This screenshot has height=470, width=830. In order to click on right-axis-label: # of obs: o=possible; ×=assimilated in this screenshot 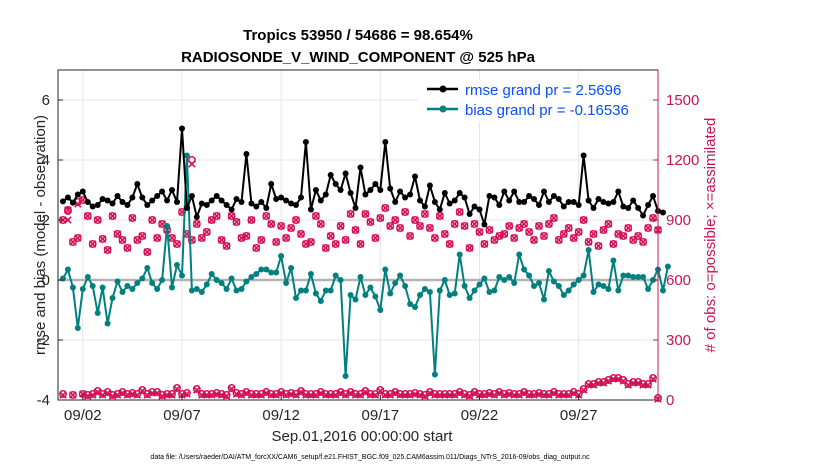, I will do `click(710, 235)`.